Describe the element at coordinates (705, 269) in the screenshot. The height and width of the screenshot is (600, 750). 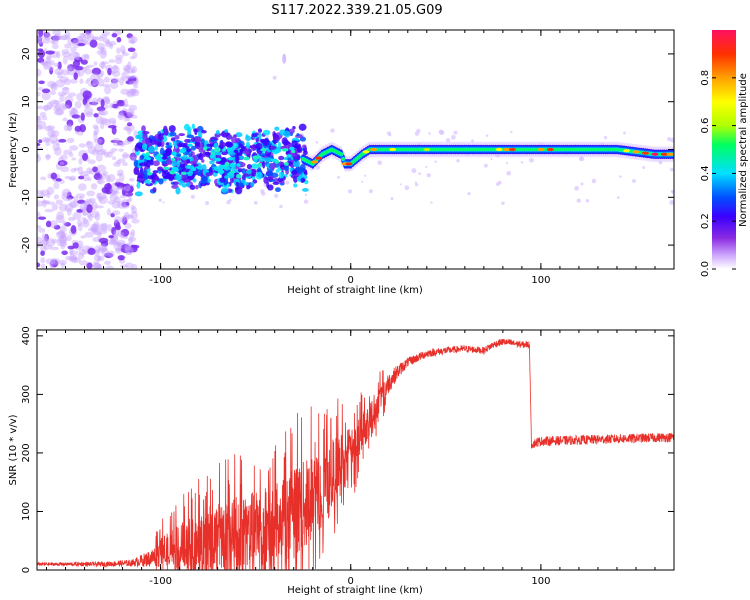
I see `colorbar-tick-label: 0.0` at that location.